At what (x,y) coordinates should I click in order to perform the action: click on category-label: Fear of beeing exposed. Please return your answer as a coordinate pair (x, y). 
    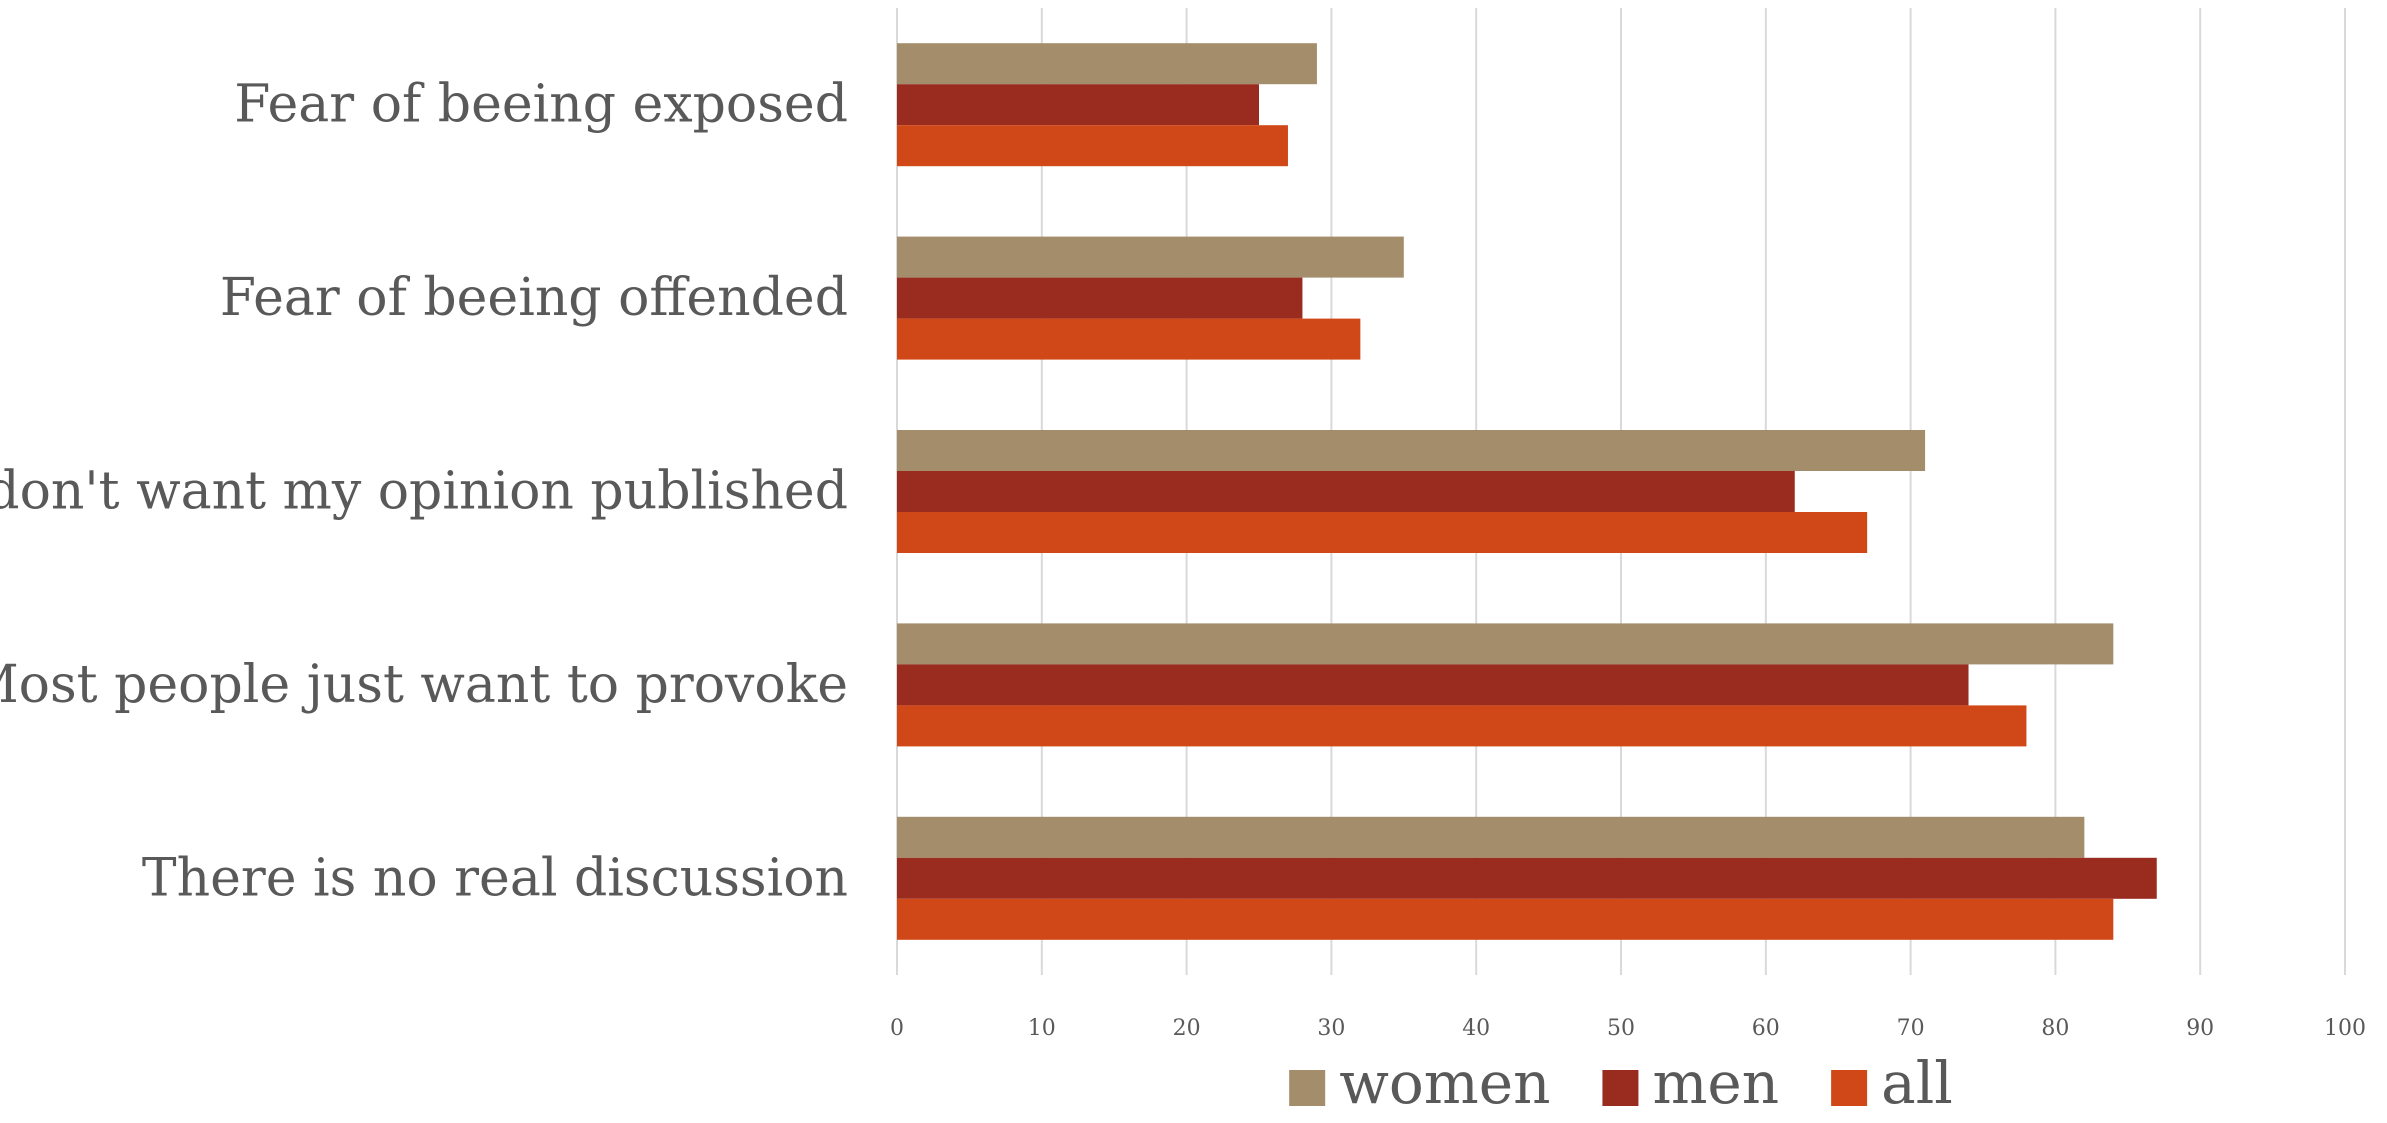
    Looking at the image, I should click on (541, 105).